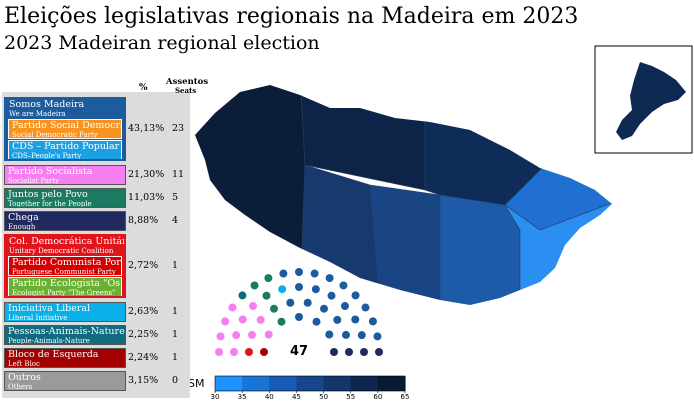  I want to click on party-name: Juntos pelo Povo, so click(48, 194).